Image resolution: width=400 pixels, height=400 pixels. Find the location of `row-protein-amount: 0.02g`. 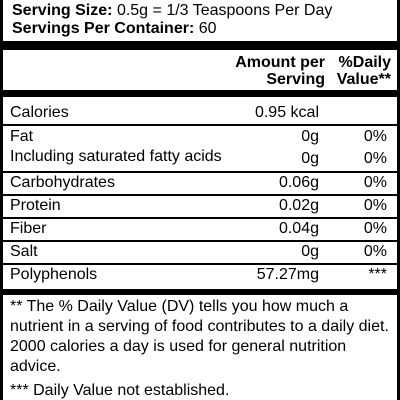

row-protein-amount: 0.02g is located at coordinates (298, 205).